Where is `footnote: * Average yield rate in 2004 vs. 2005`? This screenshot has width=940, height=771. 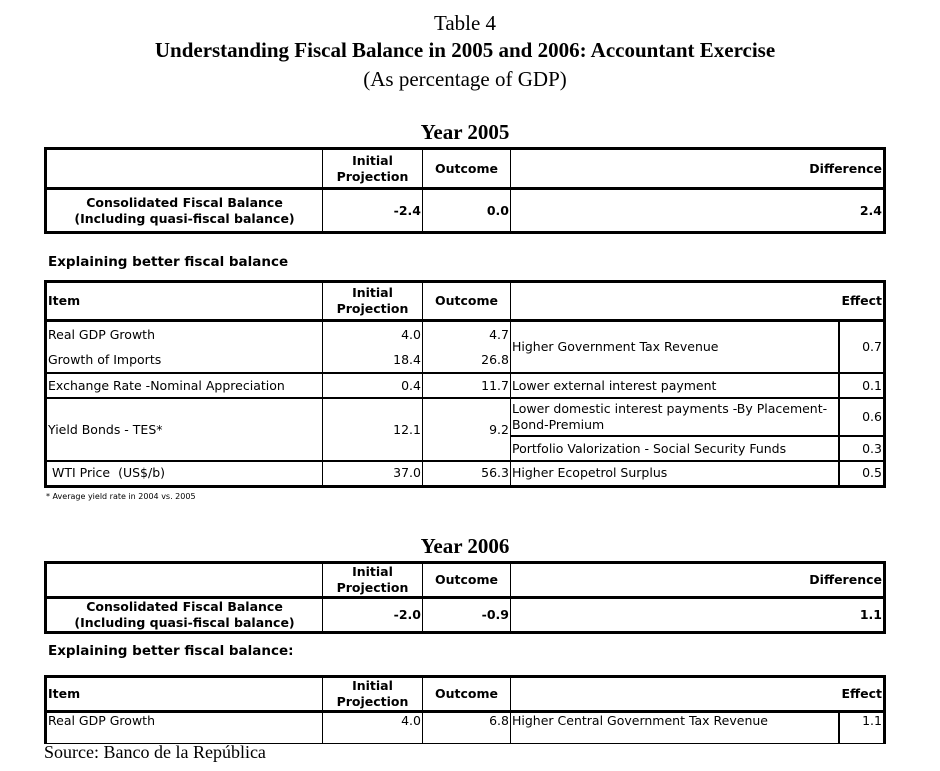
footnote: * Average yield rate in 2004 vs. 2005 is located at coordinates (121, 496).